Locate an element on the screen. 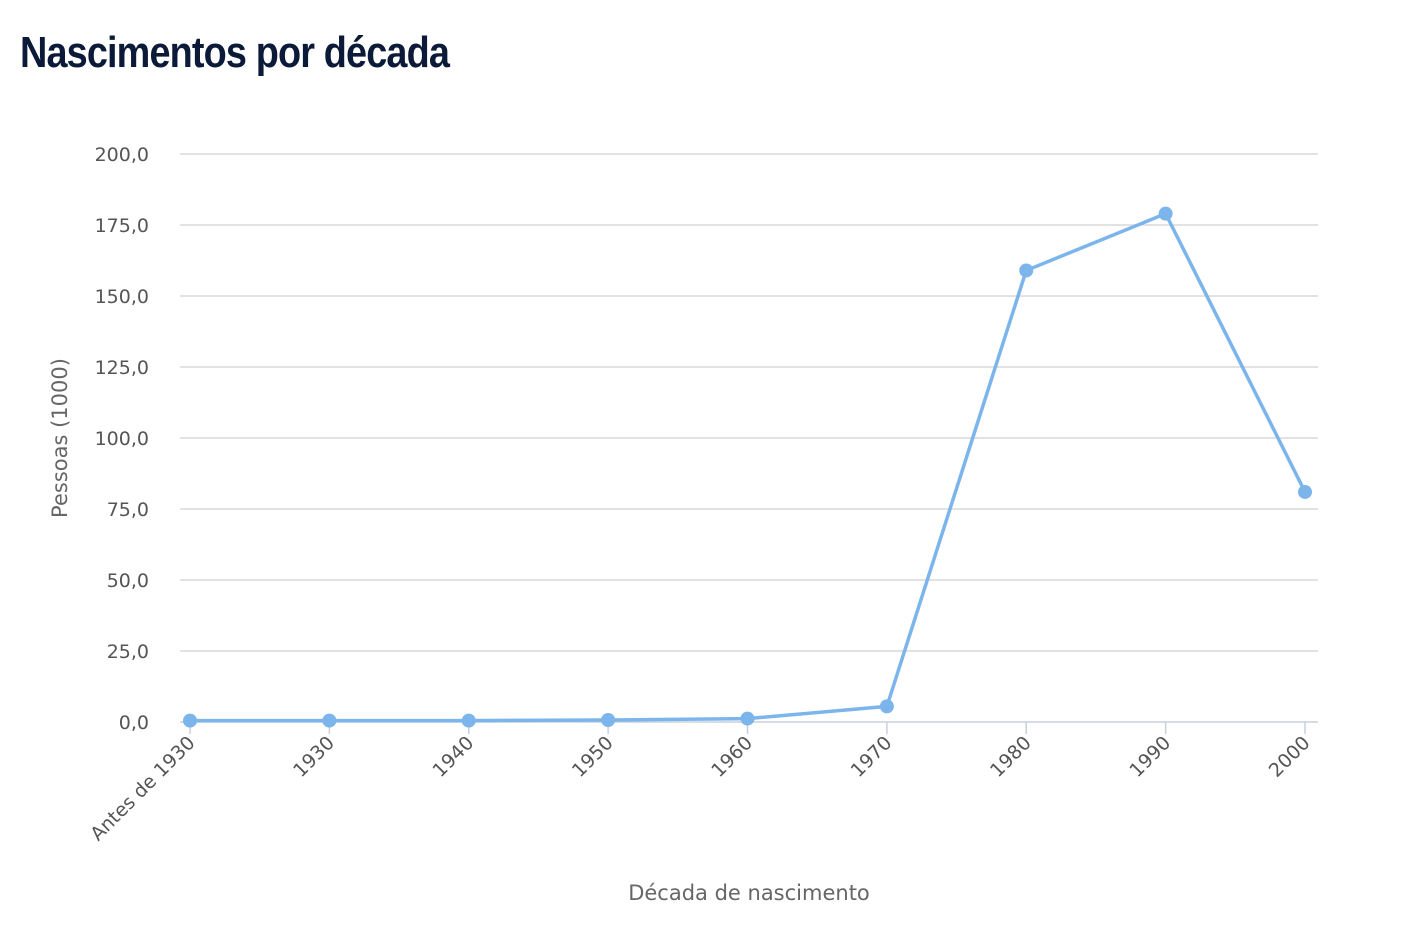 The image size is (1414, 942). x-tick-label: 1940 is located at coordinates (454, 757).